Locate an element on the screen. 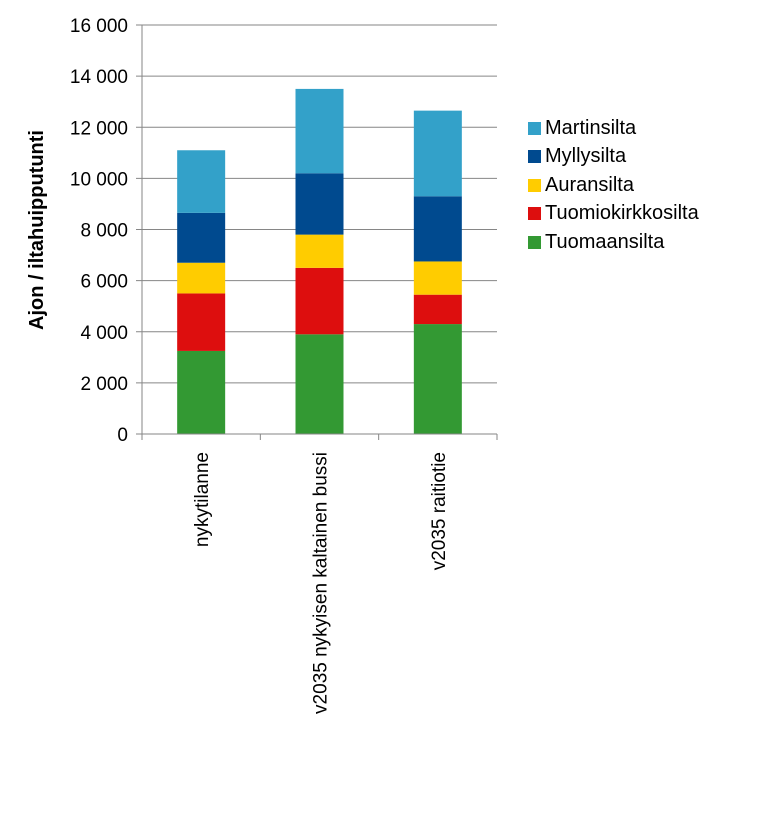 The height and width of the screenshot is (813, 757). legend-item: Tuomiokirkkosilta is located at coordinates (613, 214).